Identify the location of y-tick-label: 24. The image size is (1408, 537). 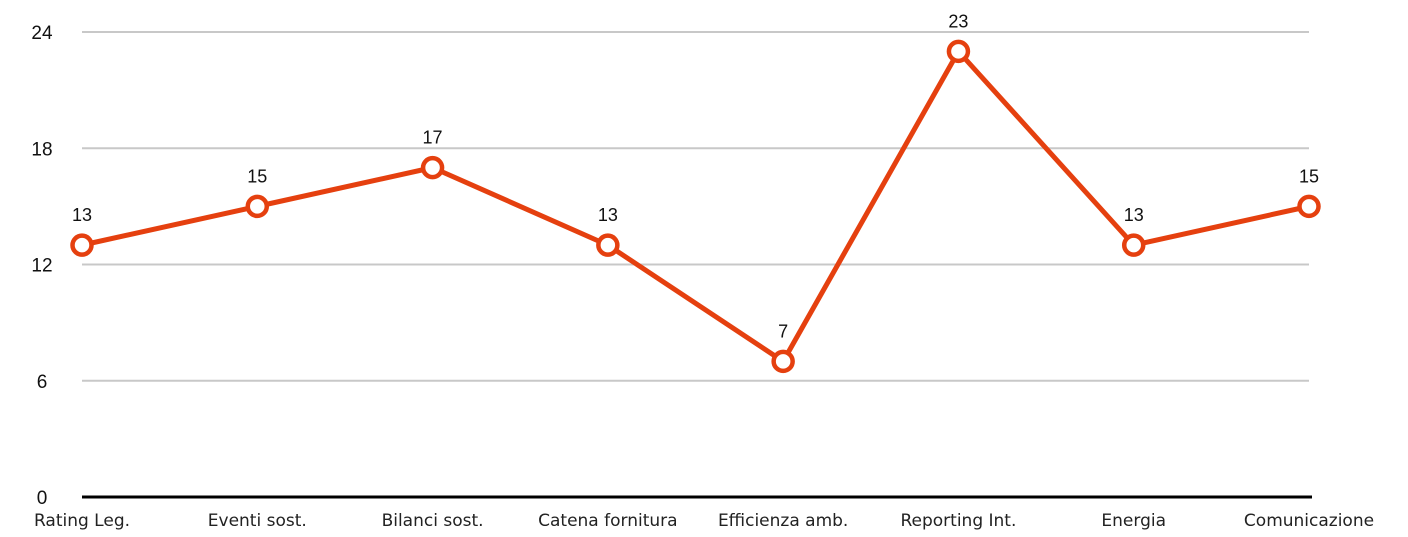
(42, 33).